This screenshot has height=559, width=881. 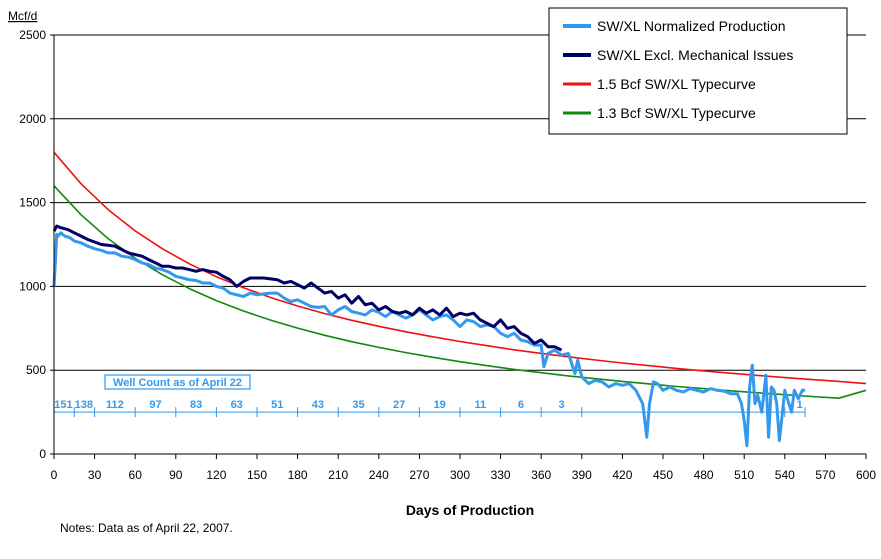 I want to click on x-tick-label-60: 60, so click(x=136, y=475).